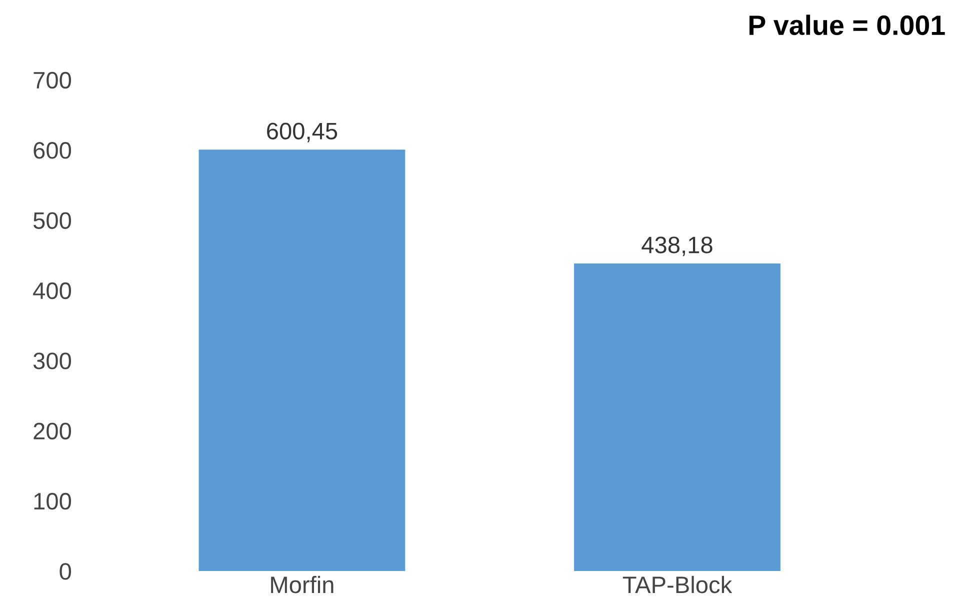  I want to click on y-tick-label: 0, so click(66, 571).